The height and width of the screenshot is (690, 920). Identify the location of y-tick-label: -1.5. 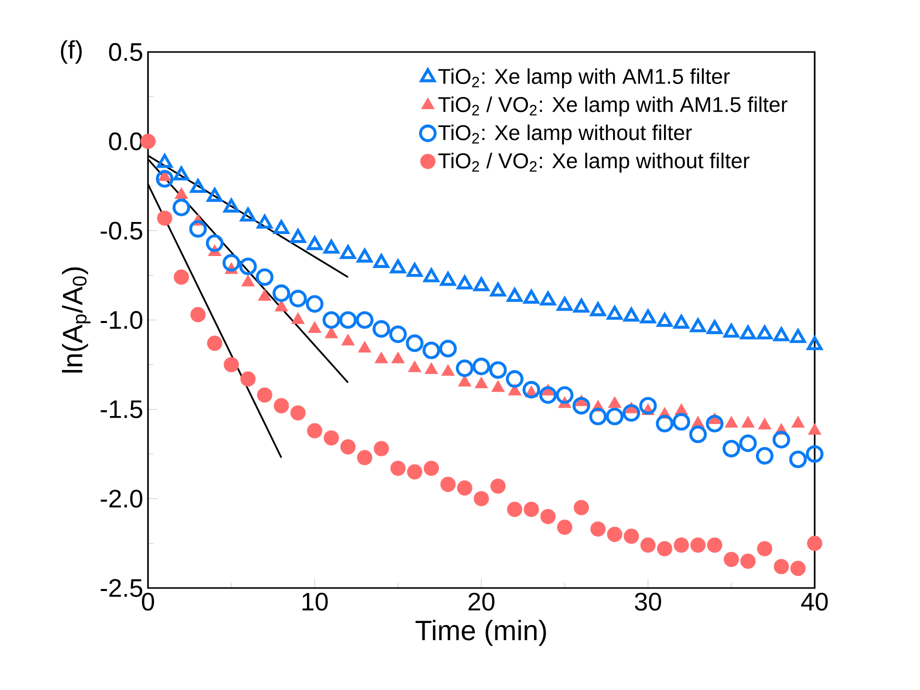
(121, 409).